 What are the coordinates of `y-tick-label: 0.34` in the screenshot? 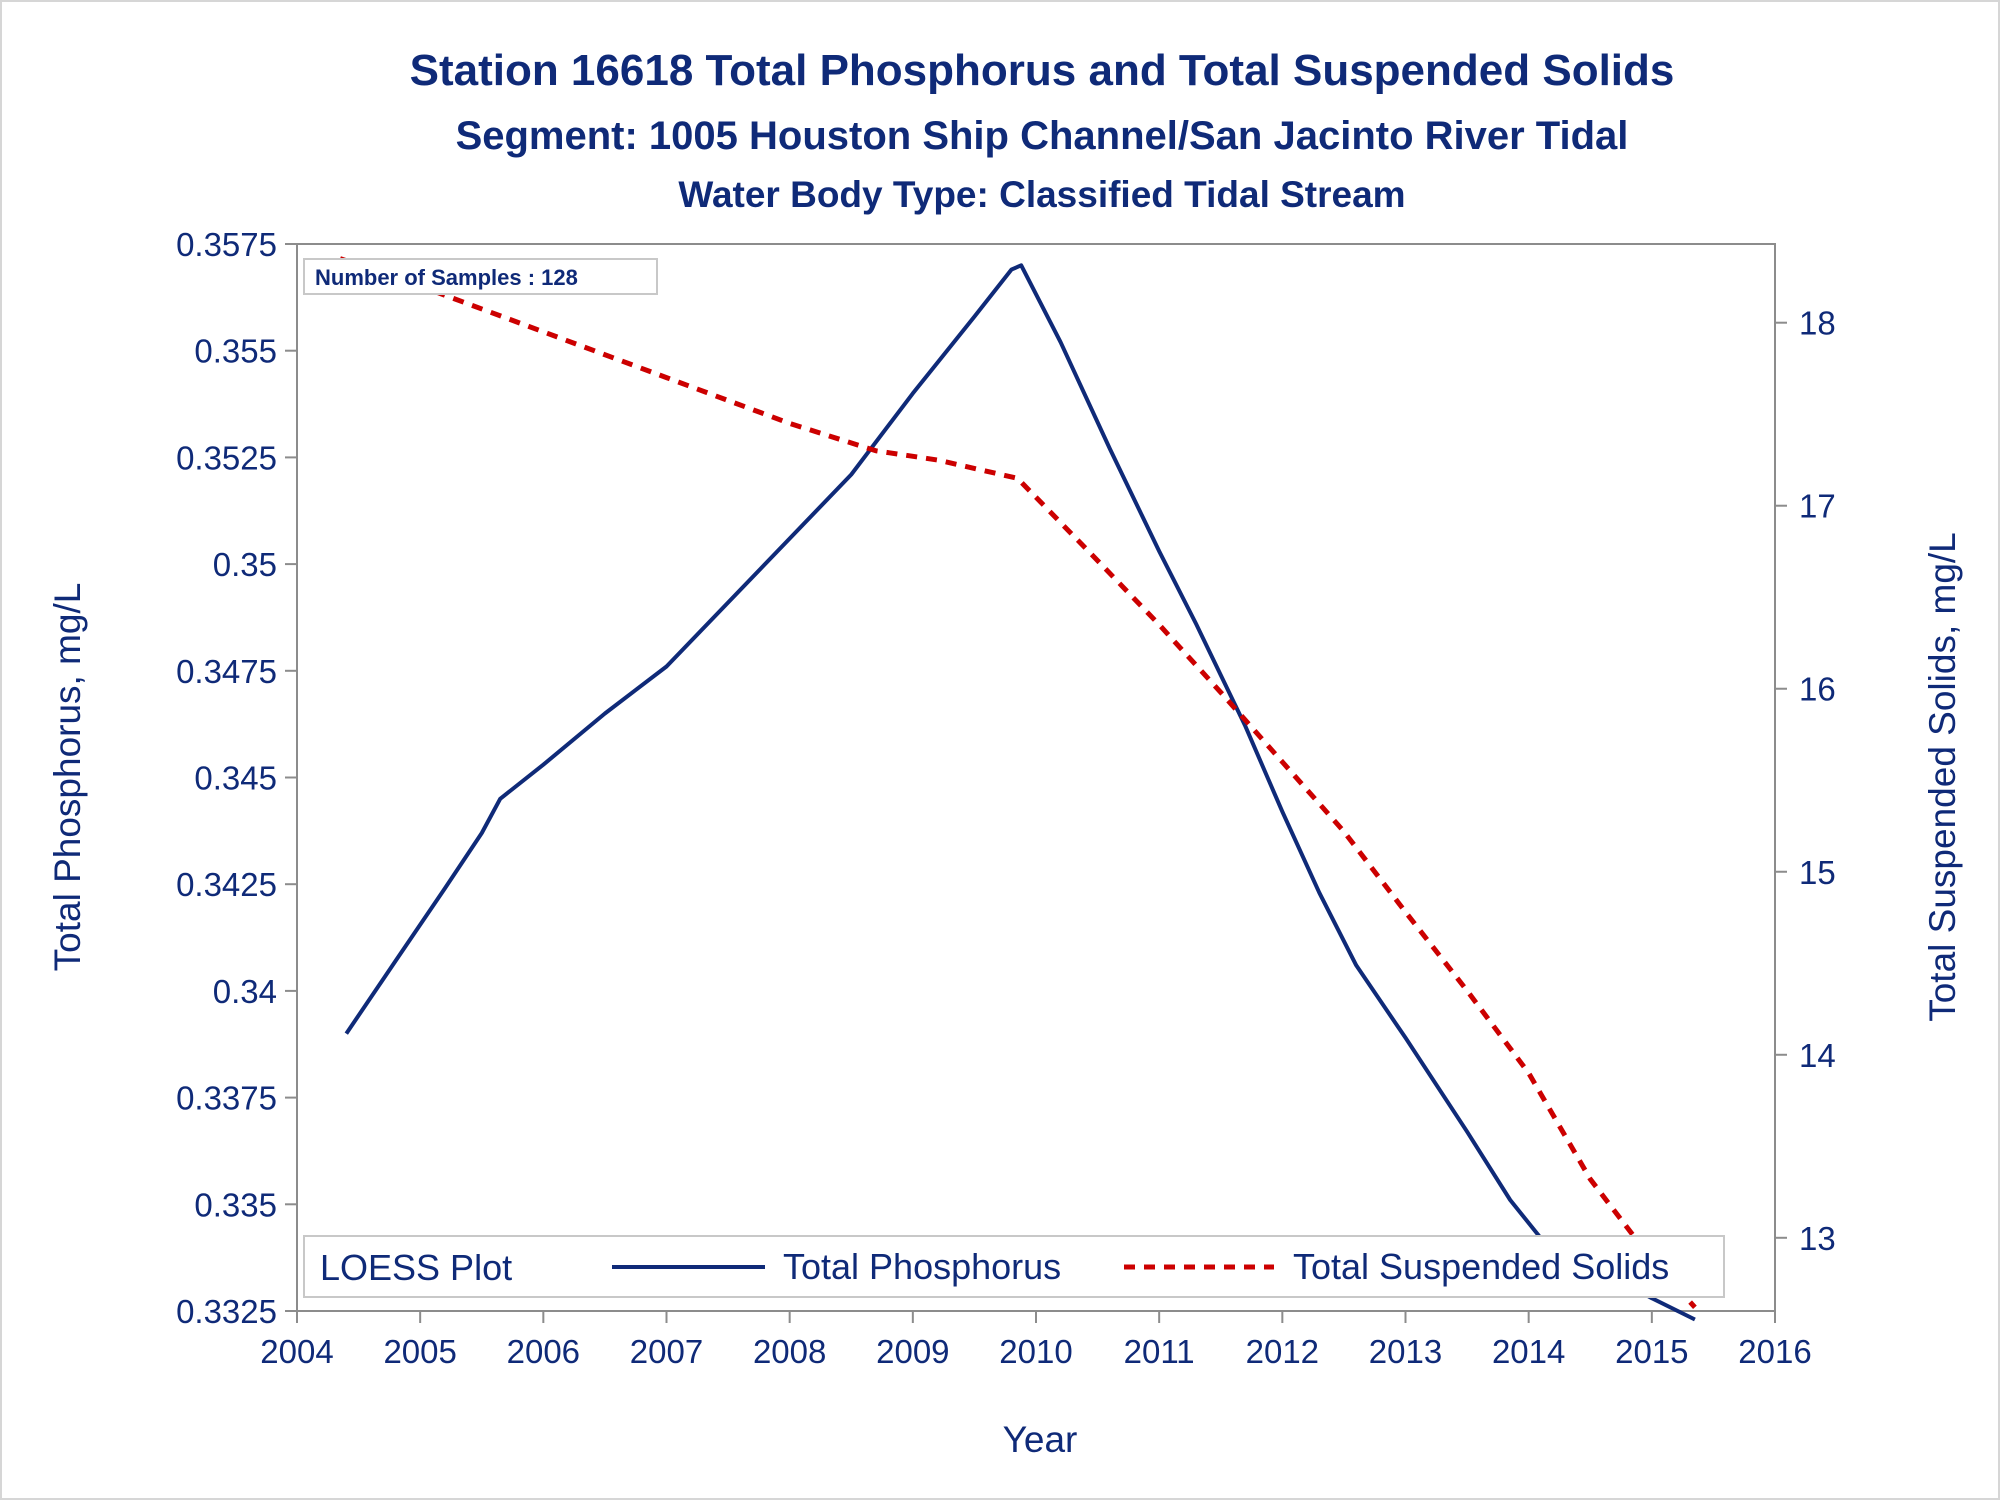 It's located at (245, 991).